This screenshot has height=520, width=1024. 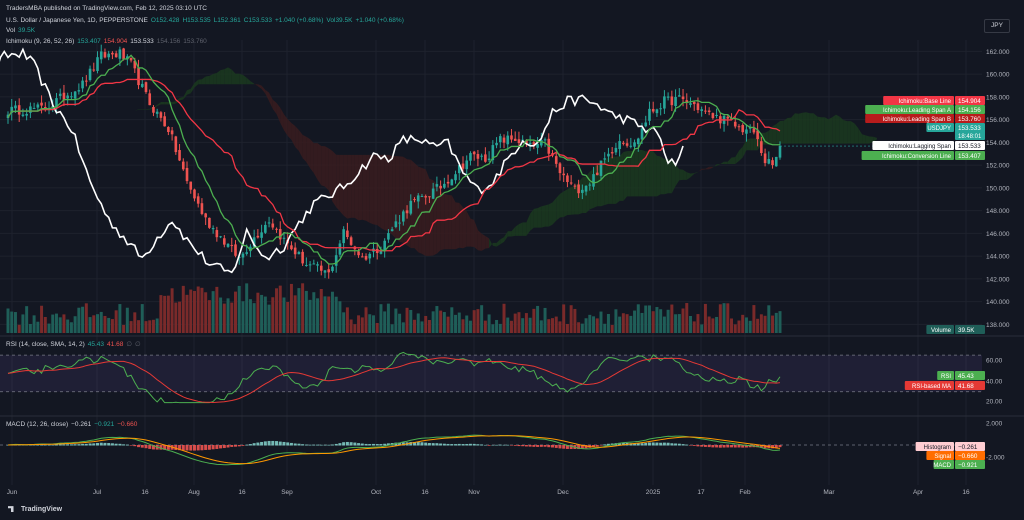 I want to click on tag-value-bg, so click(x=970, y=118).